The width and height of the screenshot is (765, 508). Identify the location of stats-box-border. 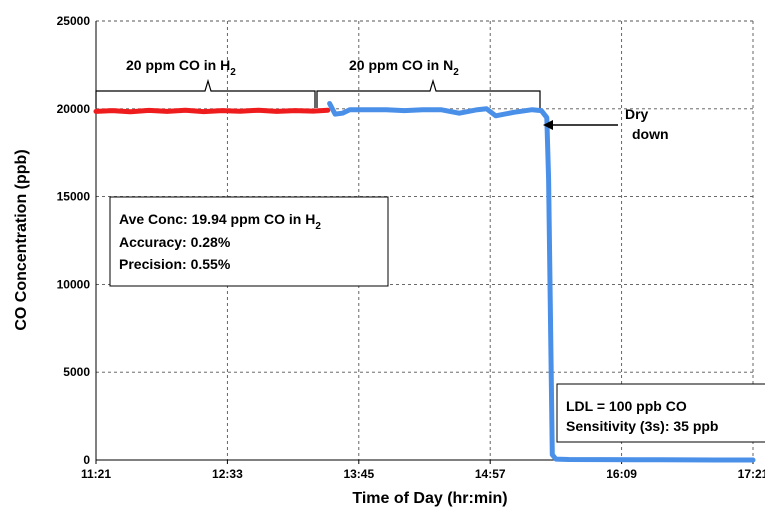
(249, 241).